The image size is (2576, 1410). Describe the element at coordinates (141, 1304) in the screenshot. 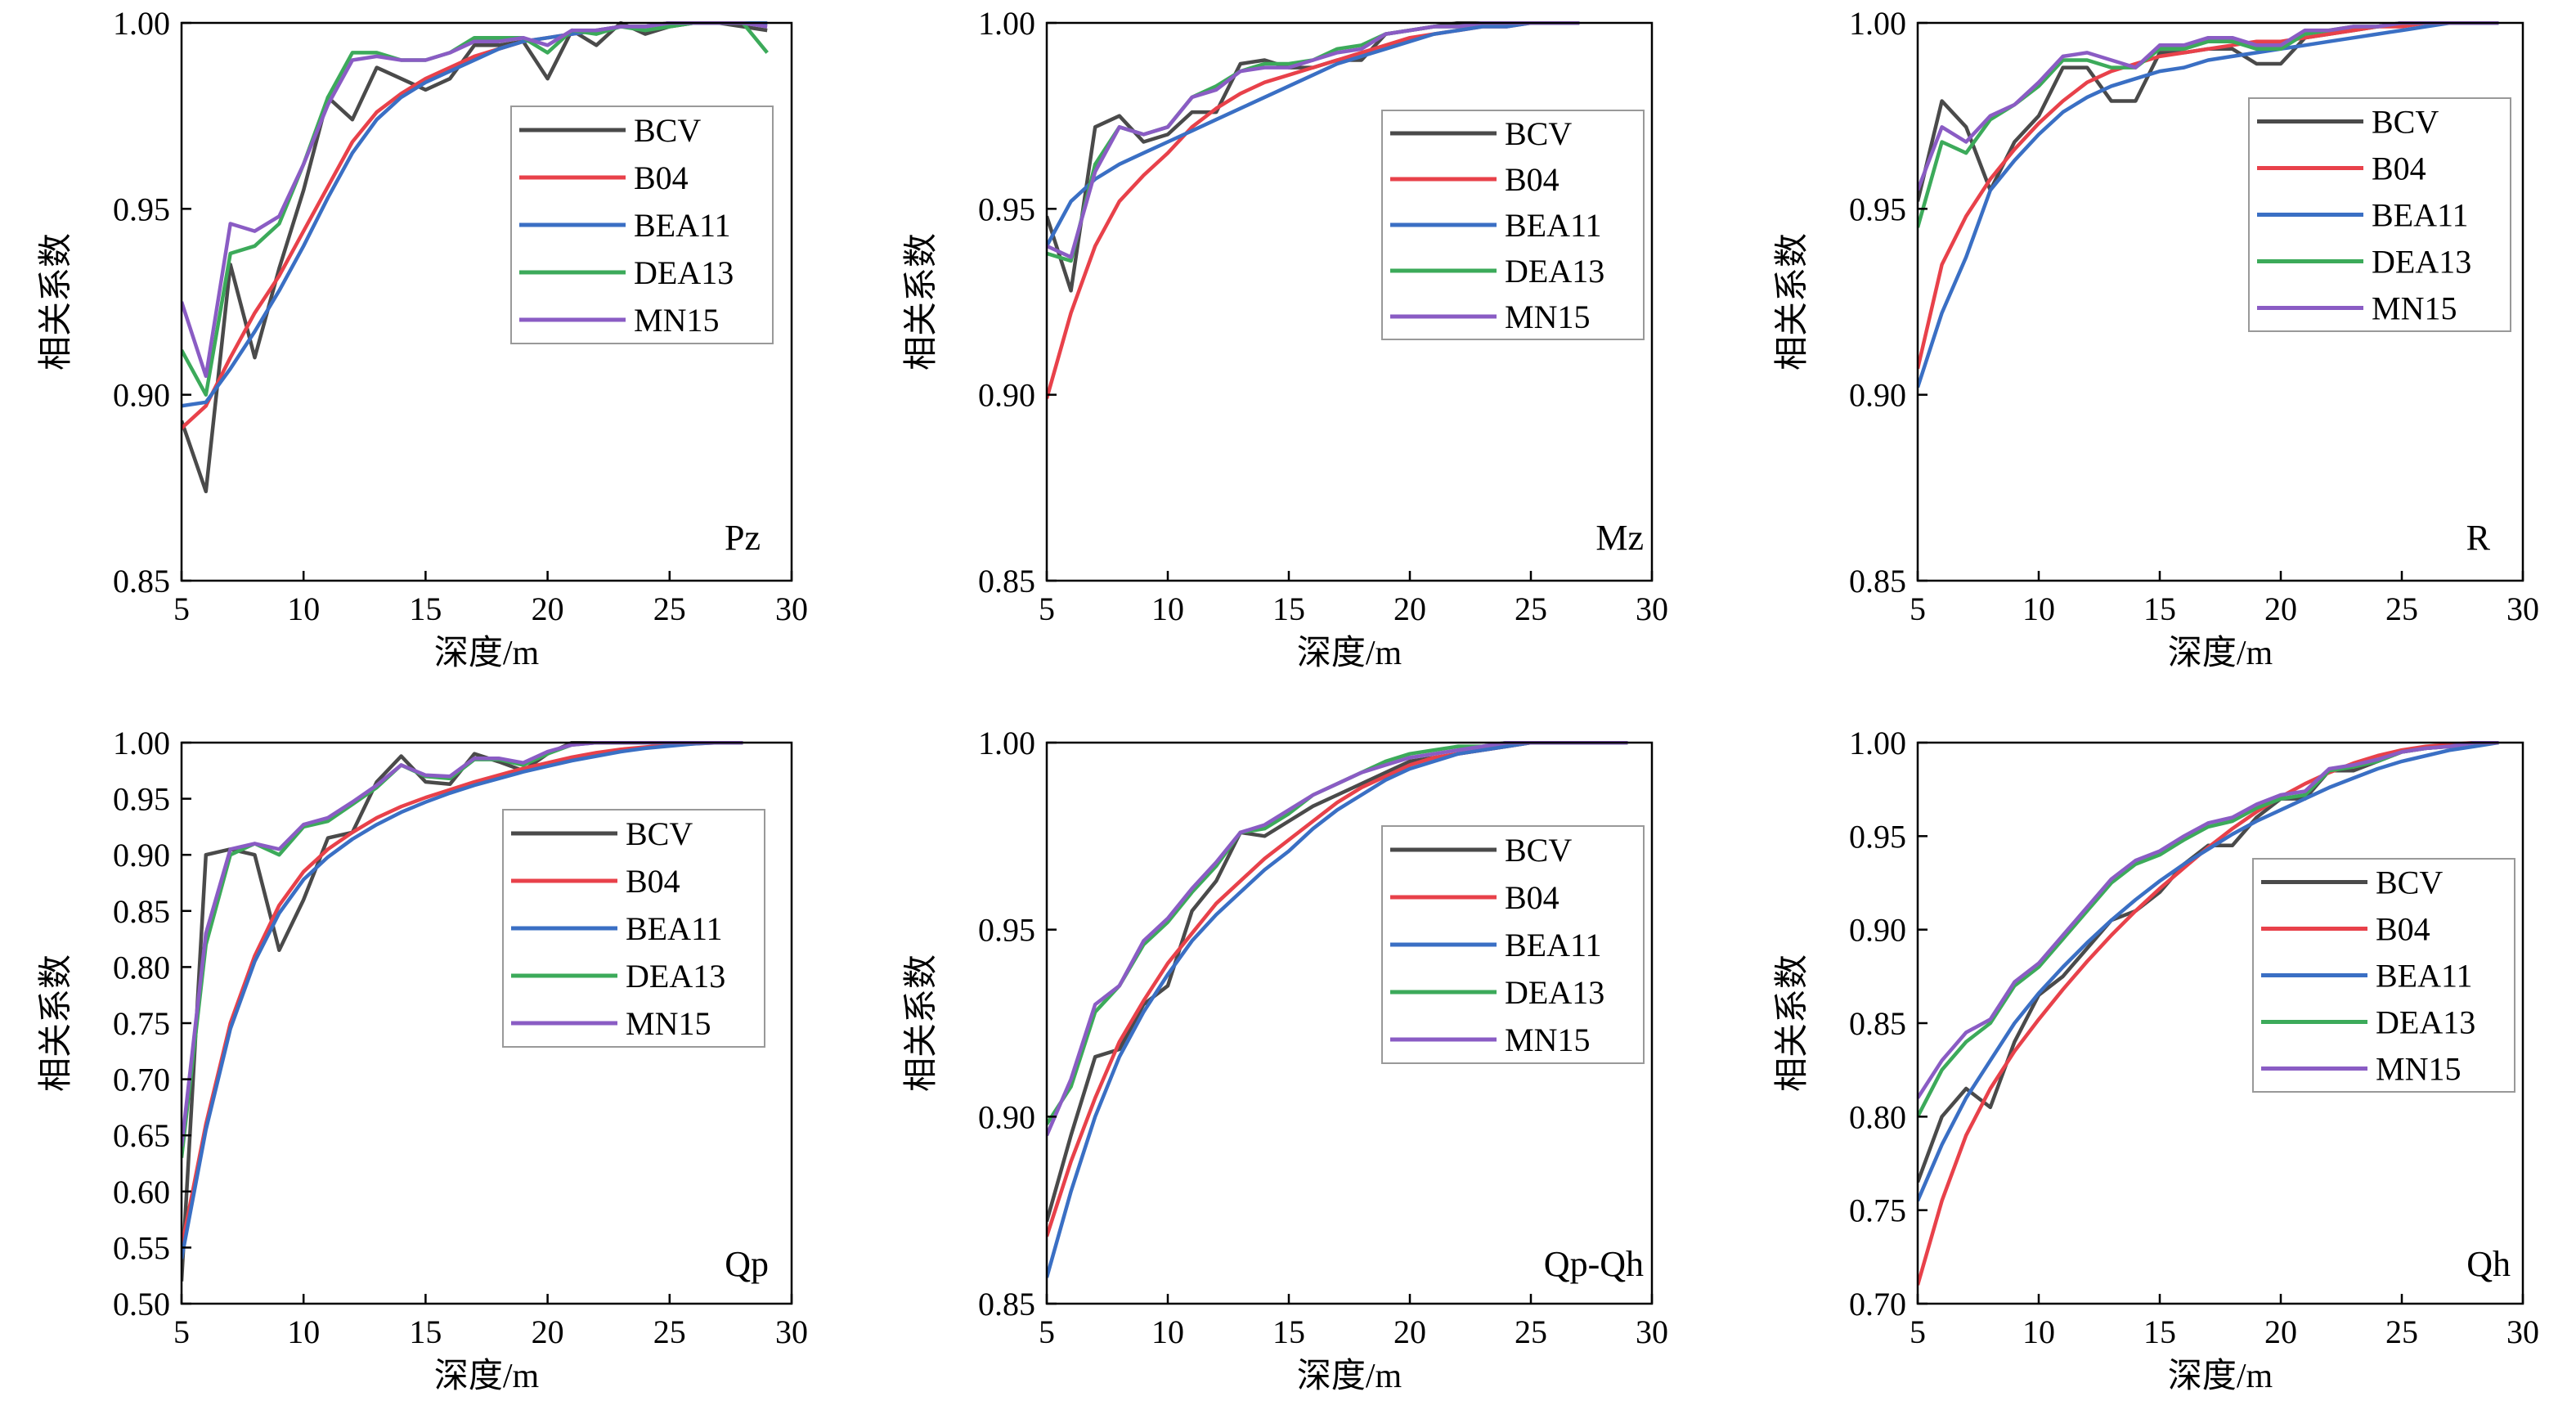

I see `y-tick-label: 0.50` at that location.